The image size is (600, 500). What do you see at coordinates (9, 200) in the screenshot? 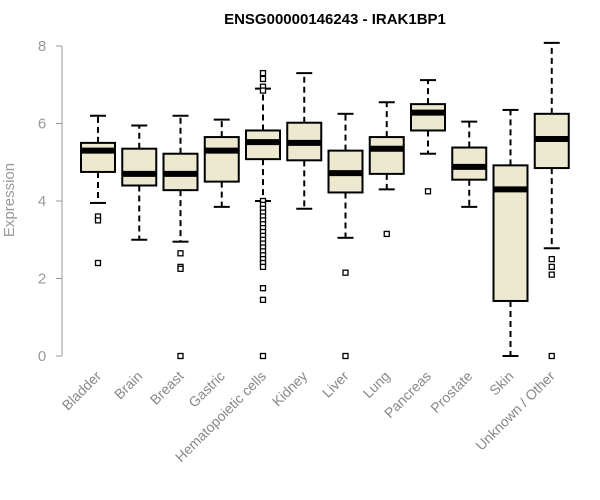
I see `y-axis-label: Expression` at bounding box center [9, 200].